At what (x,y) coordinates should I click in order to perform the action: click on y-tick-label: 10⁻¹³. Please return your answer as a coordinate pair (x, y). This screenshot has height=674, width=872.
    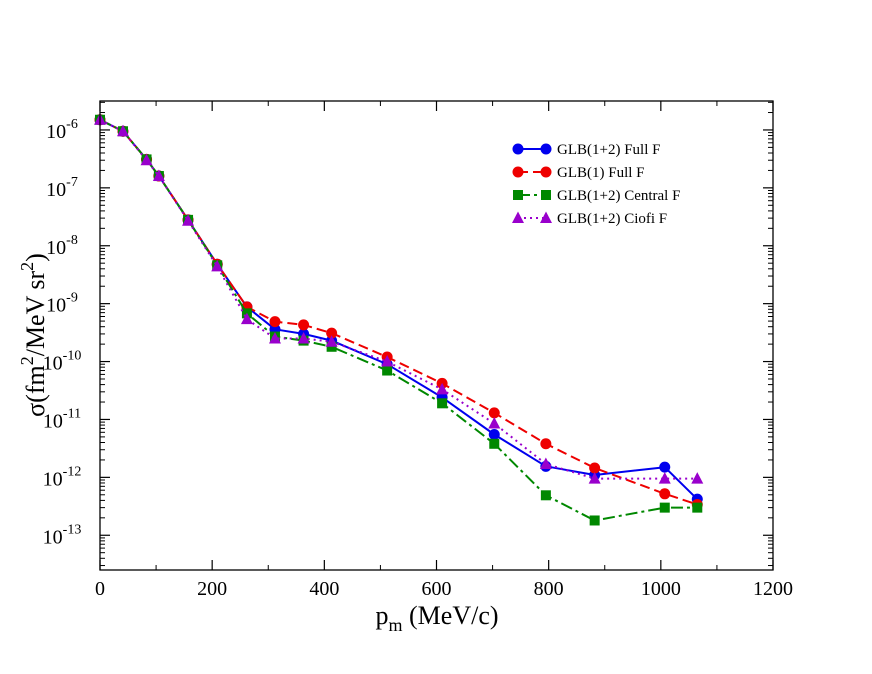
    Looking at the image, I should click on (62, 535).